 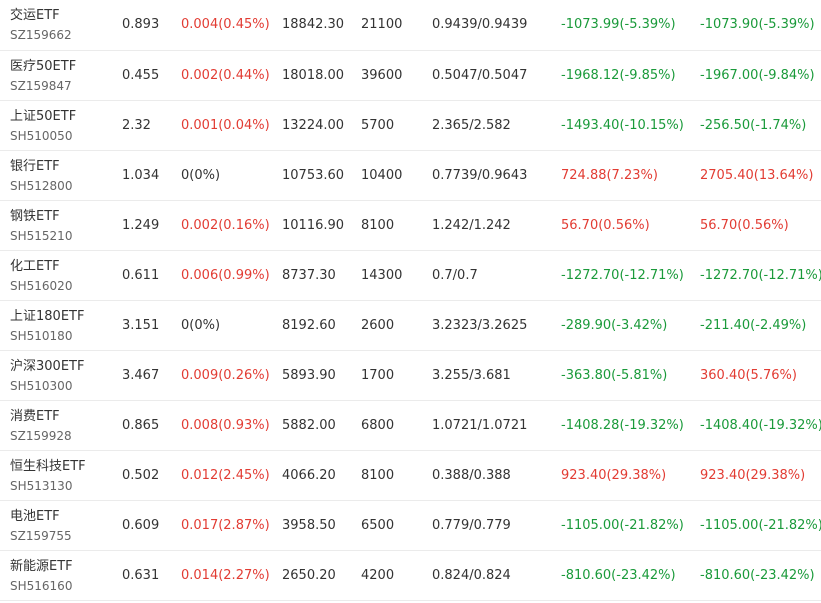 I want to click on flow2-cell: -1105.00(-21.82%), so click(x=760, y=525).